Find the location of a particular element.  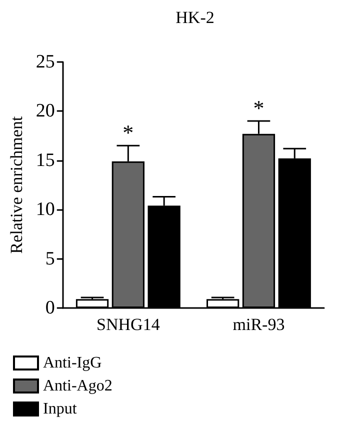

x-tick-label: miR-93 is located at coordinates (258, 324).